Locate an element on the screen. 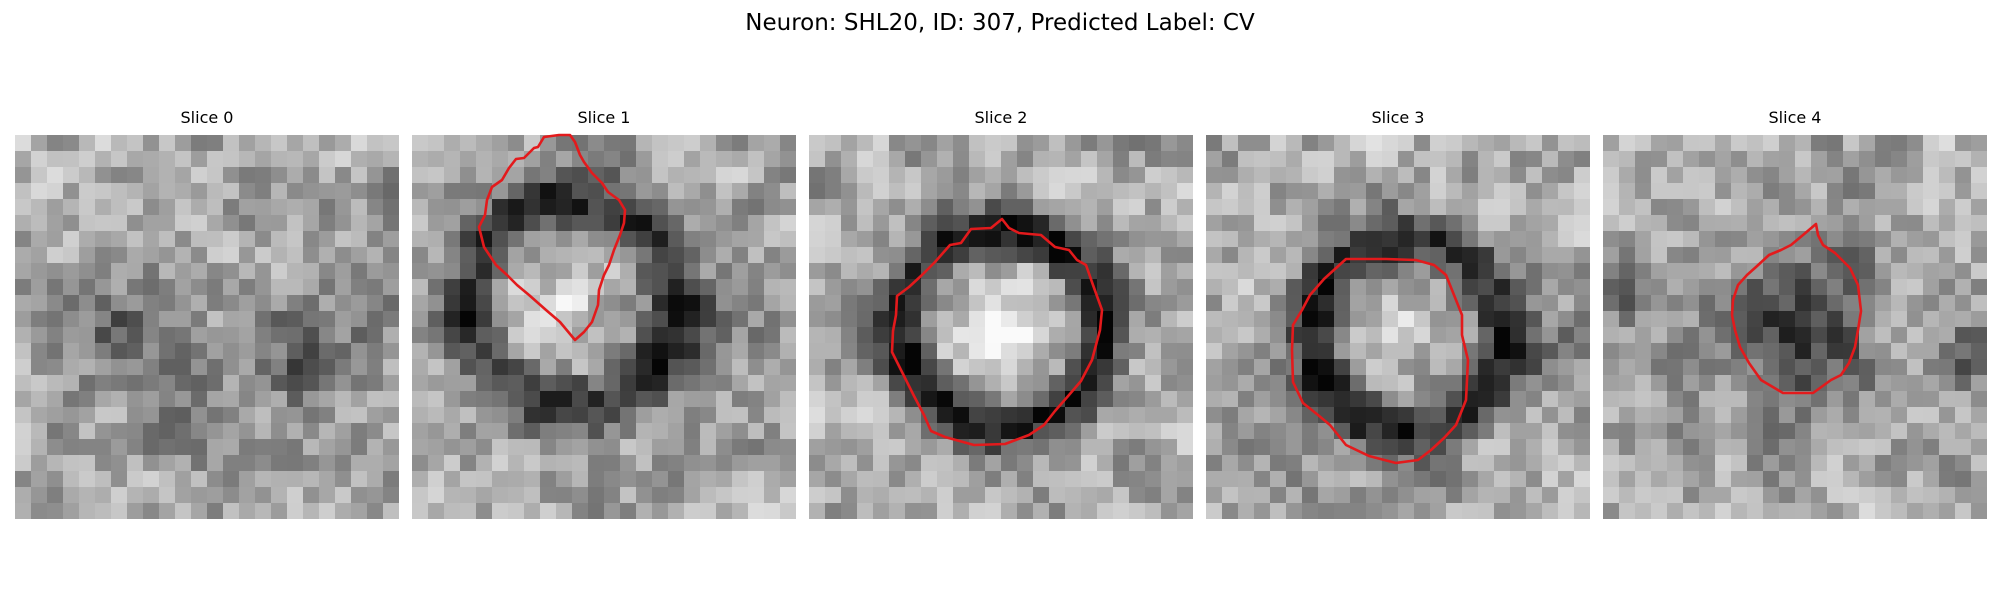 This screenshot has height=600, width=2000. slice-title-2: Slice 2 is located at coordinates (1001, 117).